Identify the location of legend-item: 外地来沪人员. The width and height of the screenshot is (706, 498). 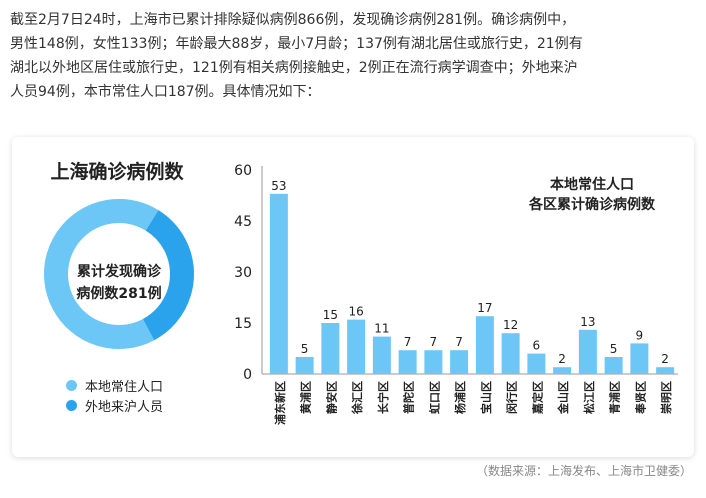
(114, 405).